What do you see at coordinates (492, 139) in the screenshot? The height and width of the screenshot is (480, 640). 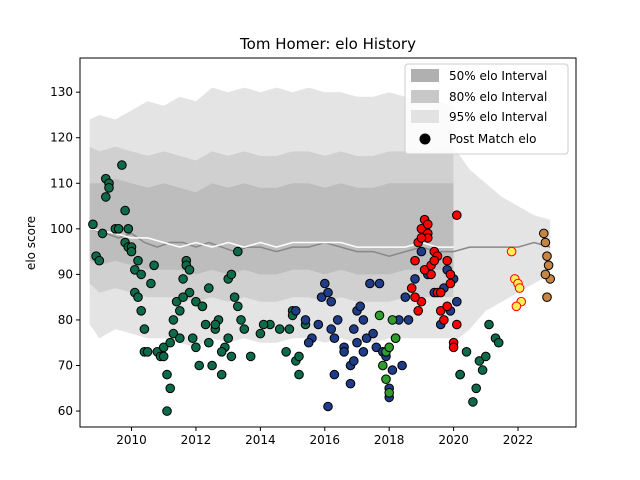 I see `legend-label-post-match: Post Match elo` at bounding box center [492, 139].